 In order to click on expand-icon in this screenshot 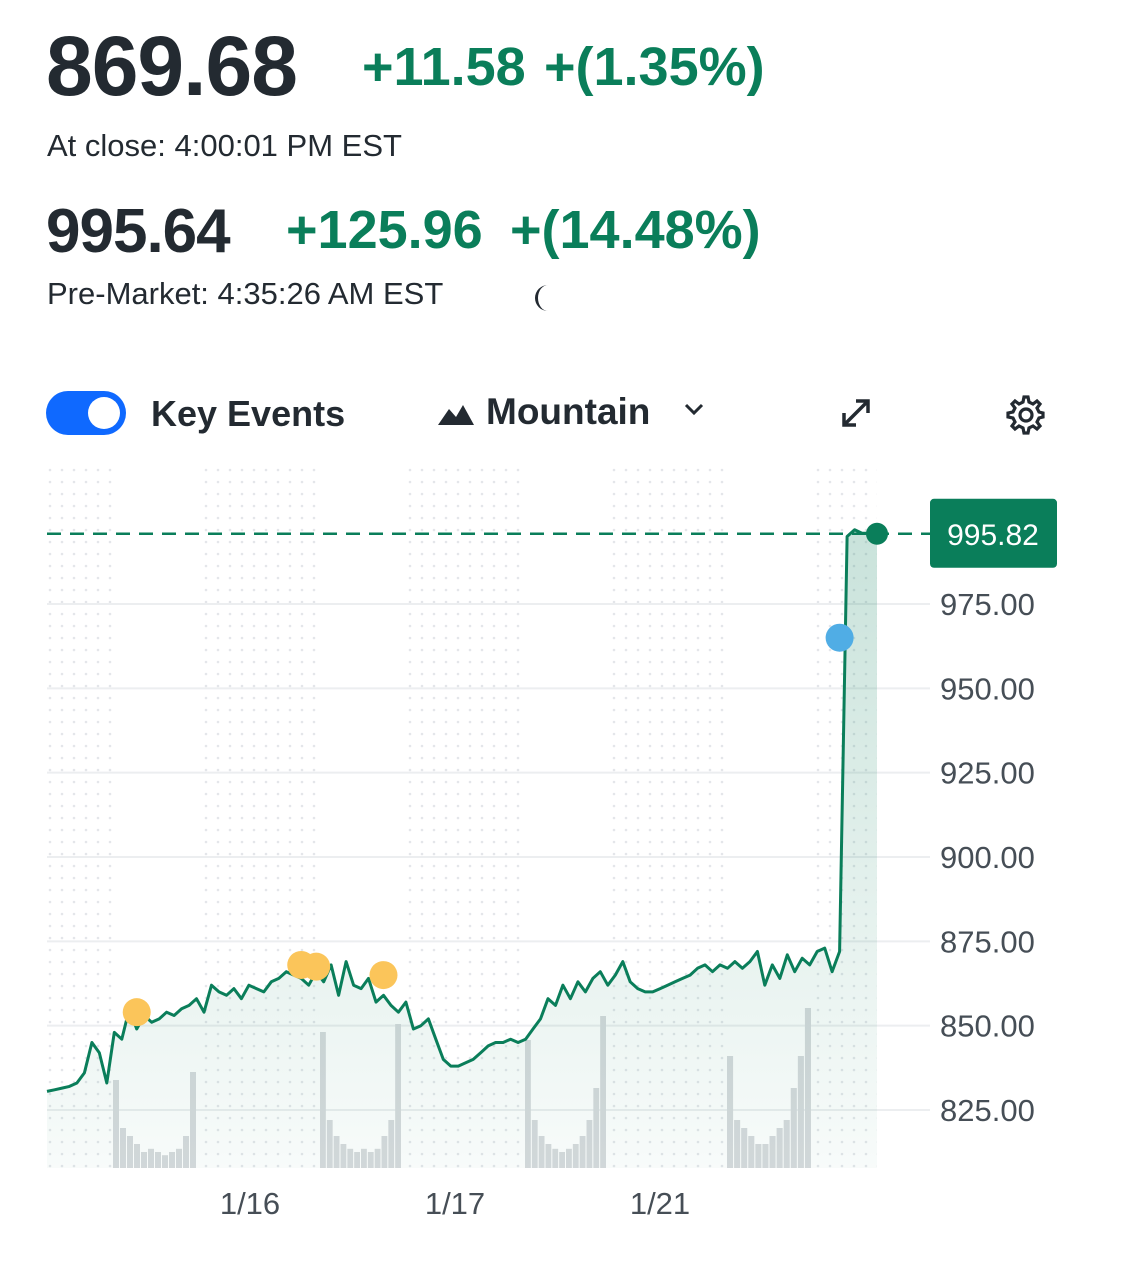, I will do `click(856, 415)`.